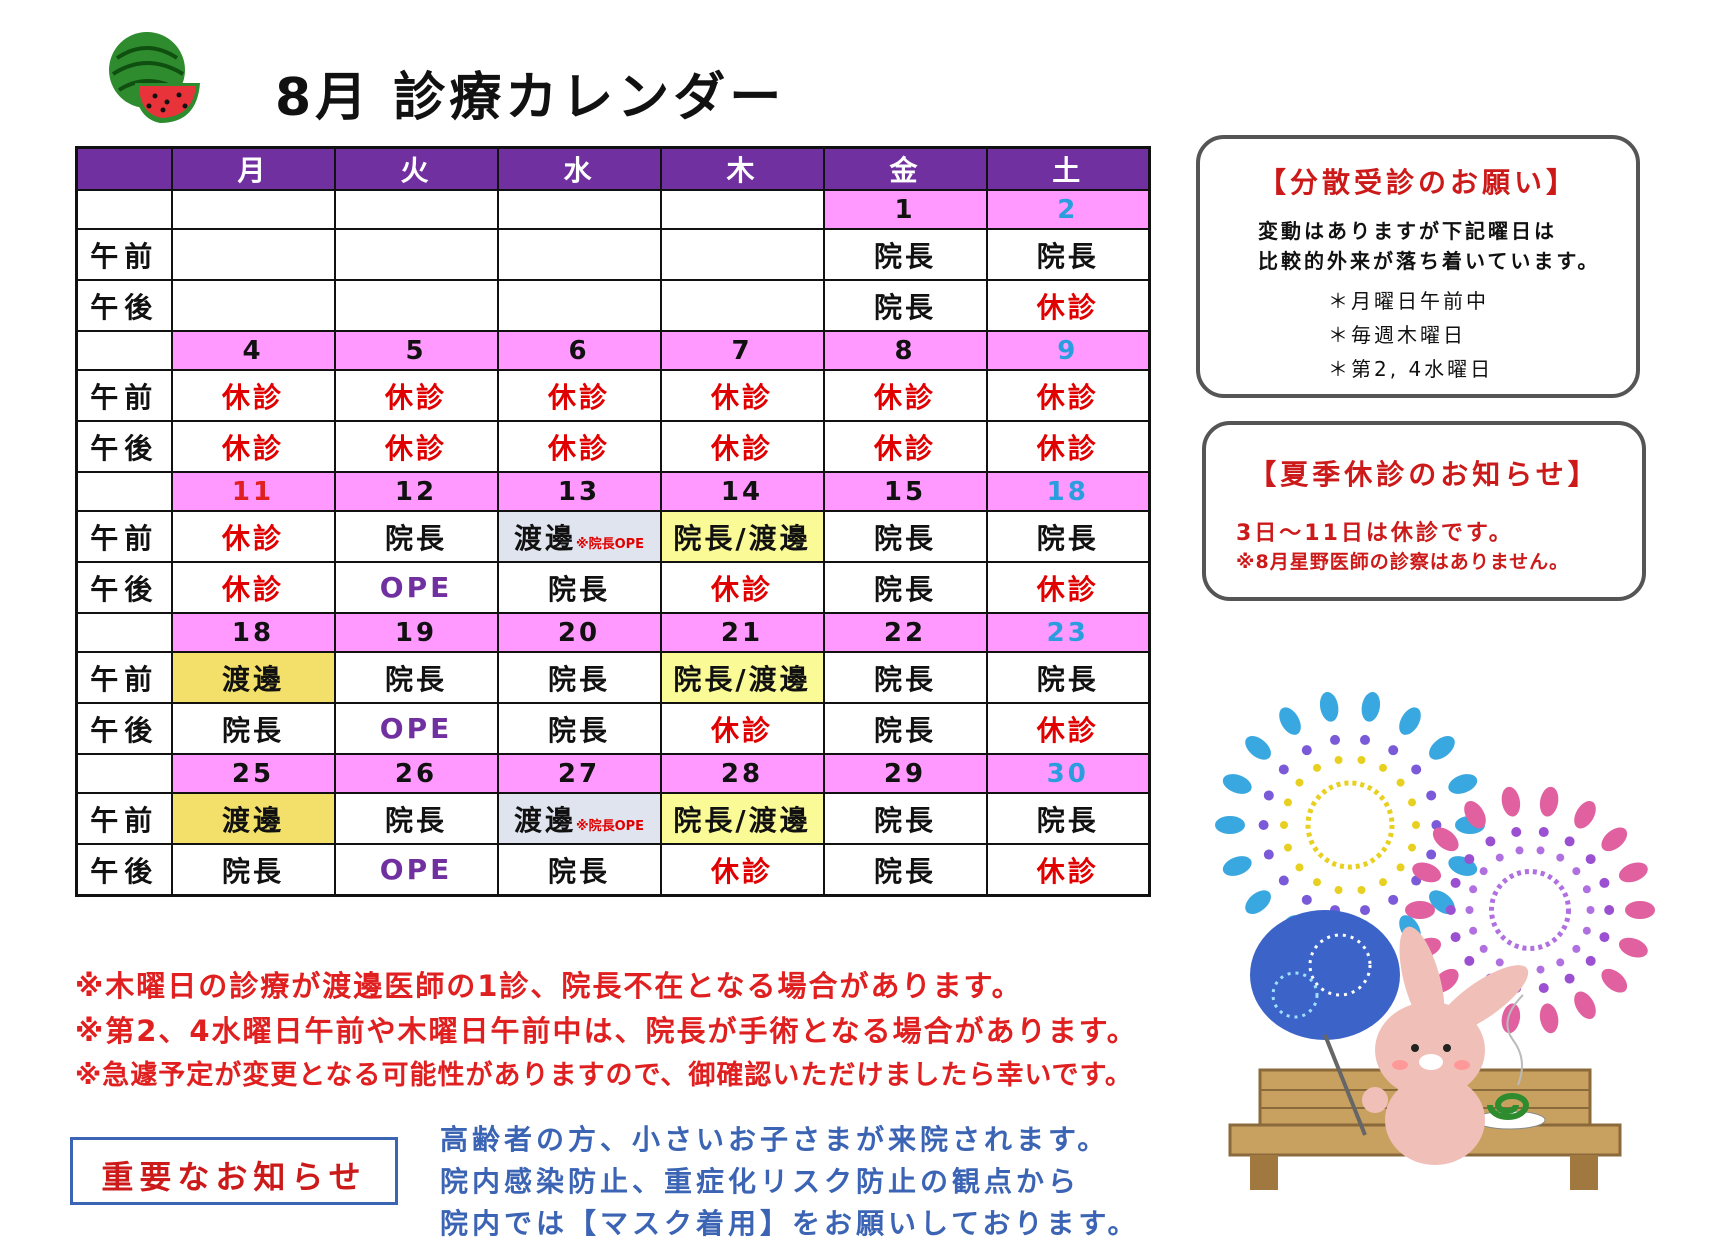  What do you see at coordinates (1411, 369) in the screenshot?
I see `box-list-item: ＊第2, 4水曜日` at bounding box center [1411, 369].